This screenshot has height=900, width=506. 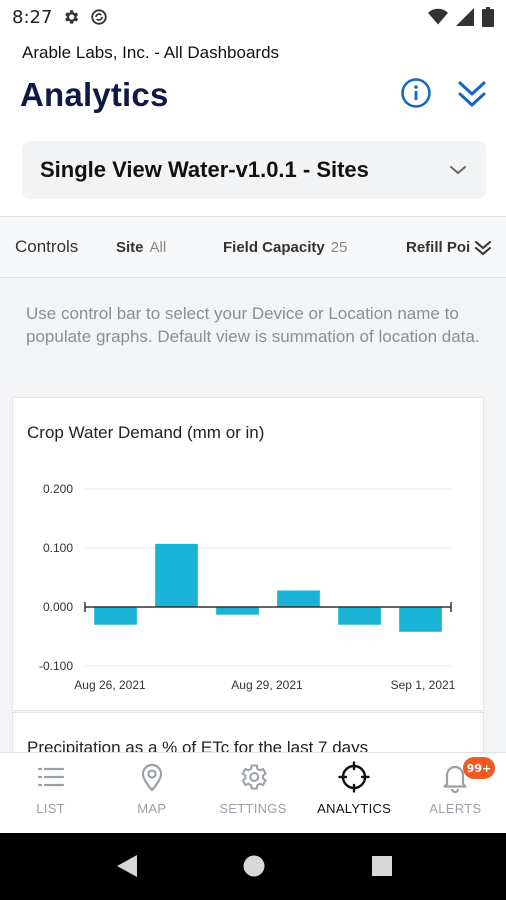 I want to click on settings-gear-icon, so click(x=72, y=17).